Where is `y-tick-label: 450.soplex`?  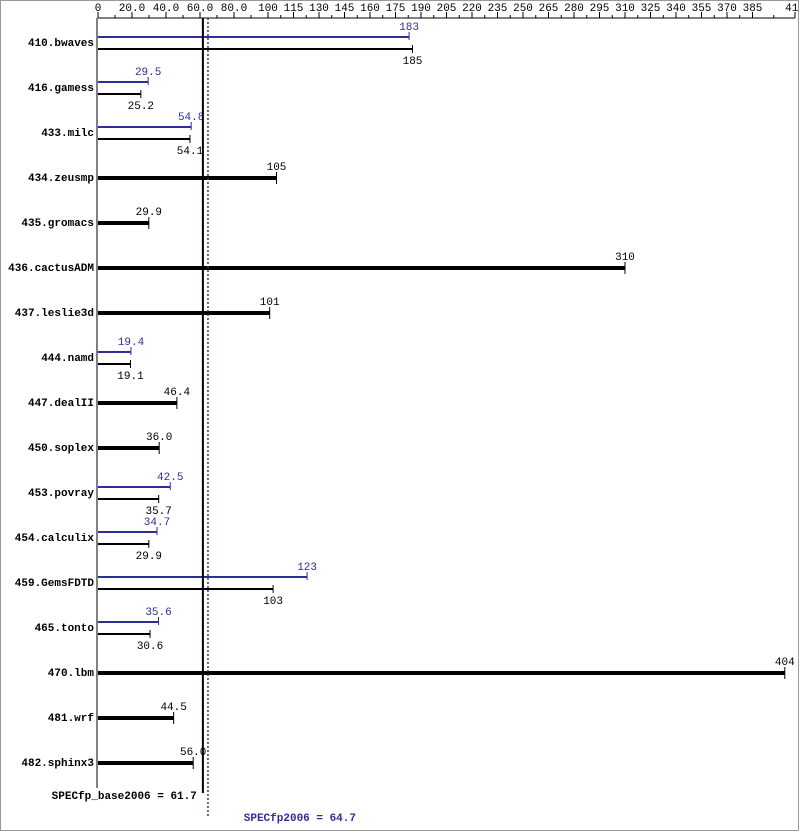
y-tick-label: 450.soplex is located at coordinates (61, 449).